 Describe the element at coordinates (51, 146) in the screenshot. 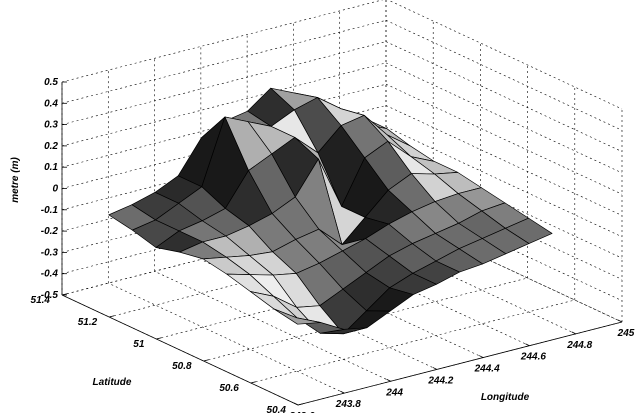

I see `z-tick-label: 0.2` at that location.